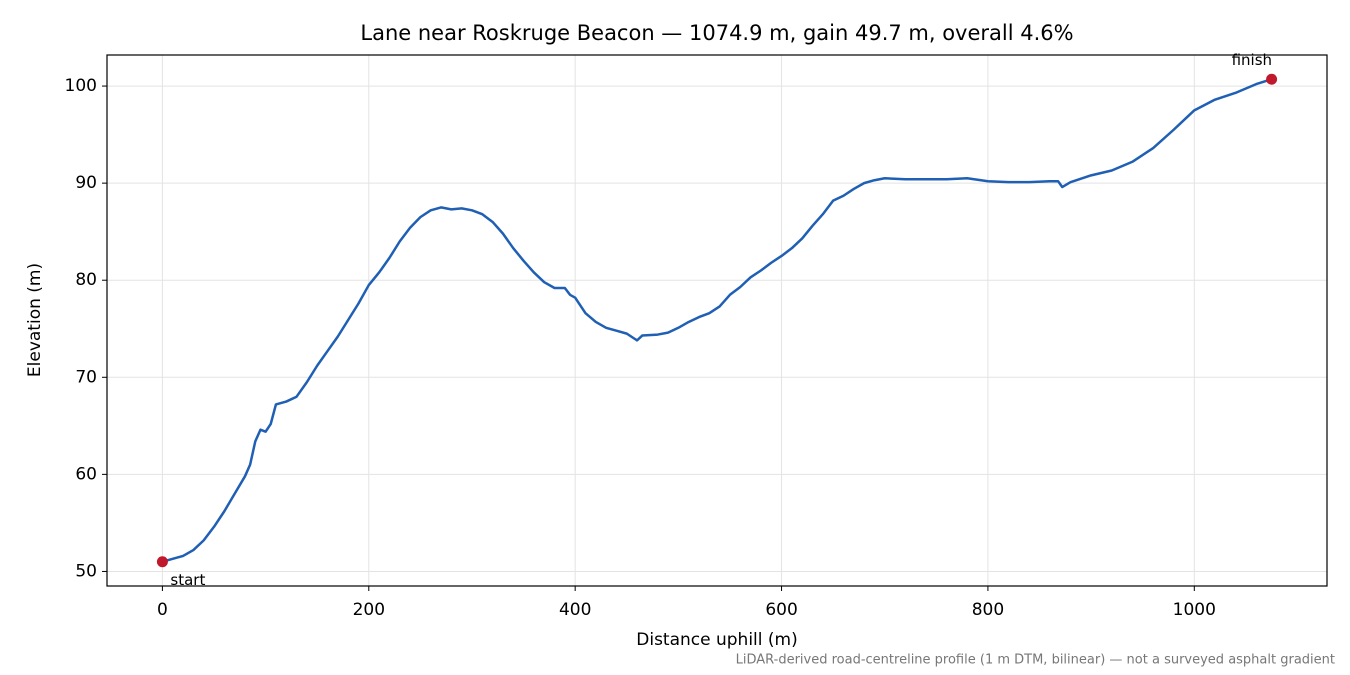 This screenshot has height=675, width=1350. I want to click on x-tick-label: 0, so click(162, 610).